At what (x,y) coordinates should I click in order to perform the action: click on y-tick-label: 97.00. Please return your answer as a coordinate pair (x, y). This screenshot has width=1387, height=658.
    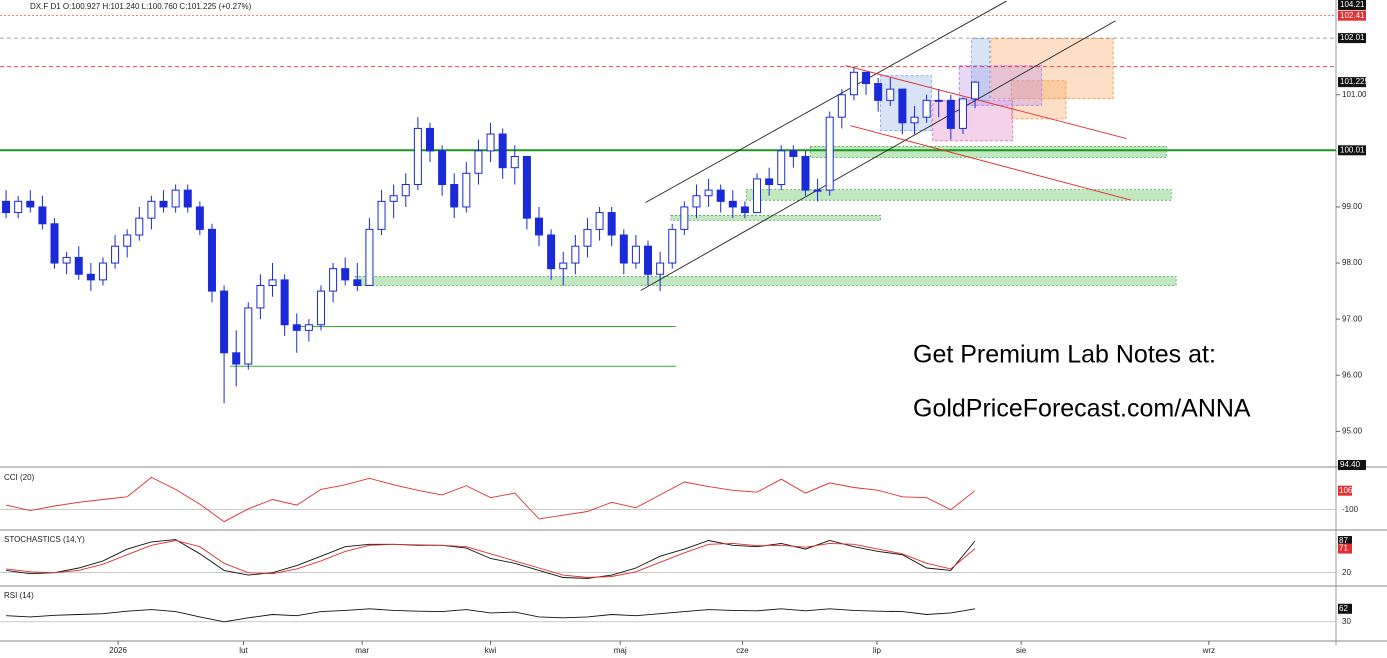
    Looking at the image, I should click on (1352, 318).